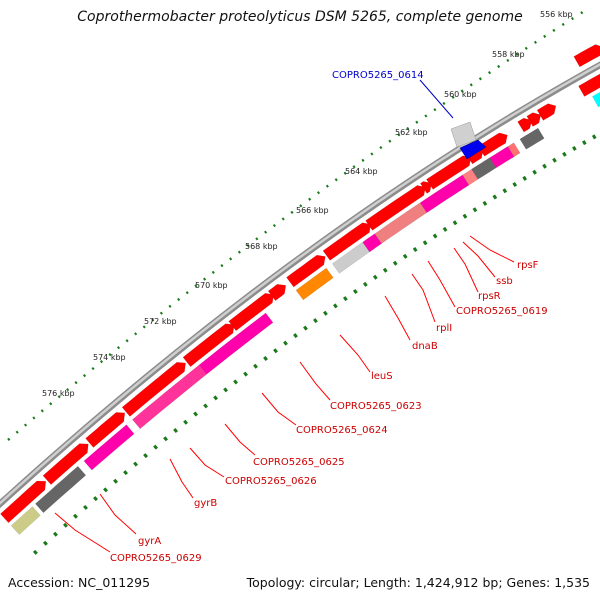 The image size is (600, 600). I want to click on gene-label: COPRO5265_0624, so click(342, 430).